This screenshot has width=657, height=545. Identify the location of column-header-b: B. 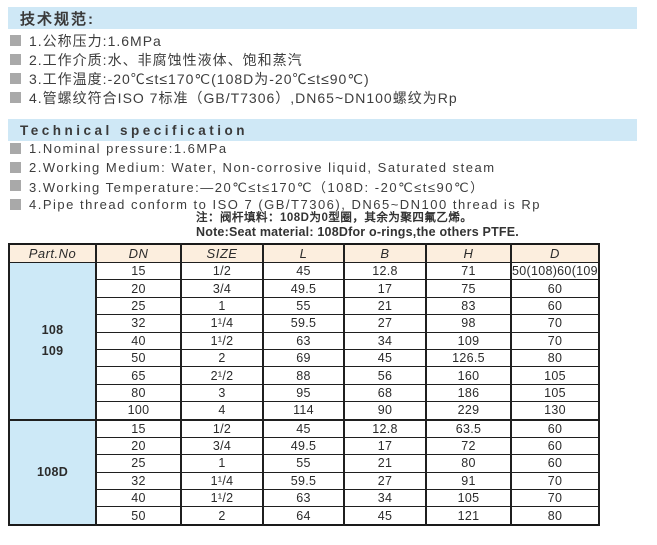
(385, 253).